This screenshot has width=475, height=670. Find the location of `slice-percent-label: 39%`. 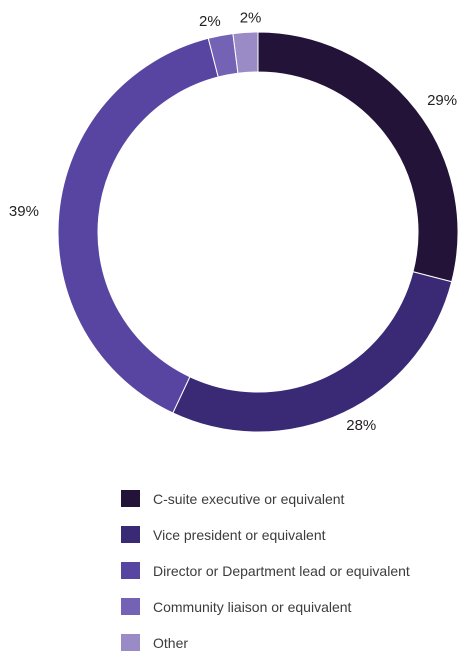

slice-percent-label: 39% is located at coordinates (24, 211).